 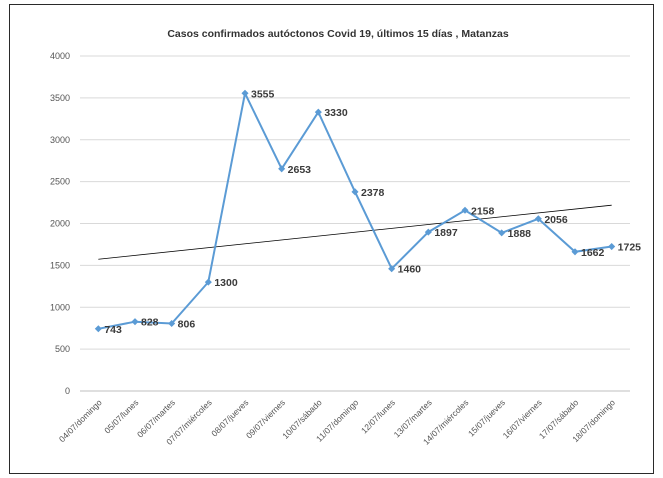 What do you see at coordinates (593, 253) in the screenshot?
I see `data-label: 1662` at bounding box center [593, 253].